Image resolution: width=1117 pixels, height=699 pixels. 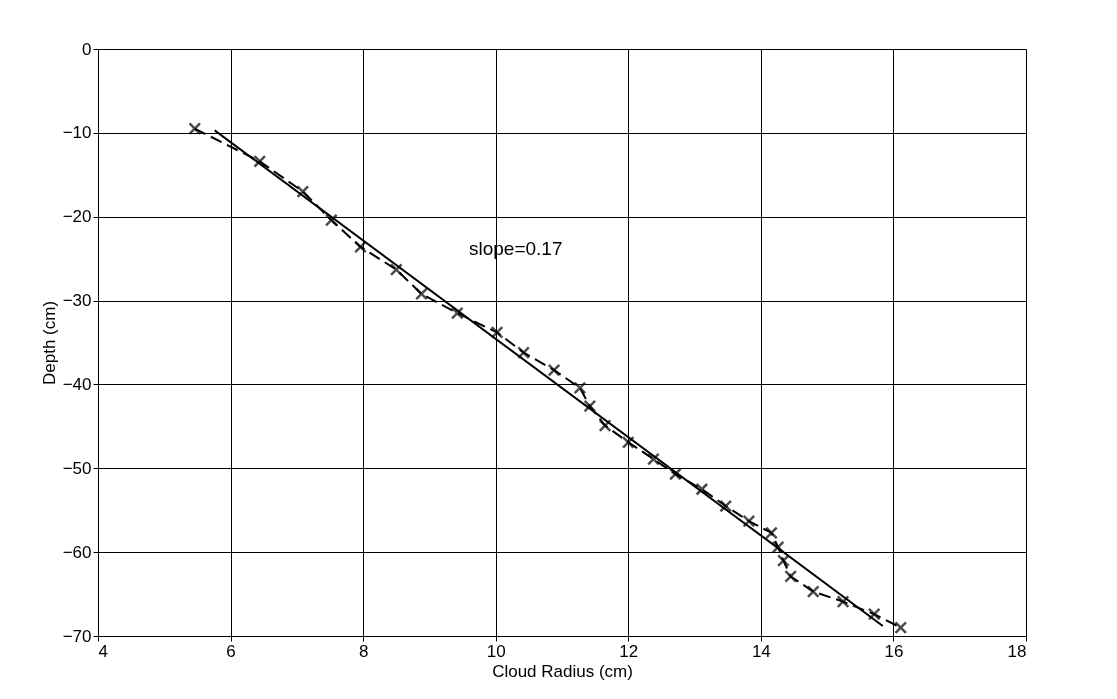 What do you see at coordinates (562, 671) in the screenshot?
I see `x-axis-title: Cloud Radius (cm)` at bounding box center [562, 671].